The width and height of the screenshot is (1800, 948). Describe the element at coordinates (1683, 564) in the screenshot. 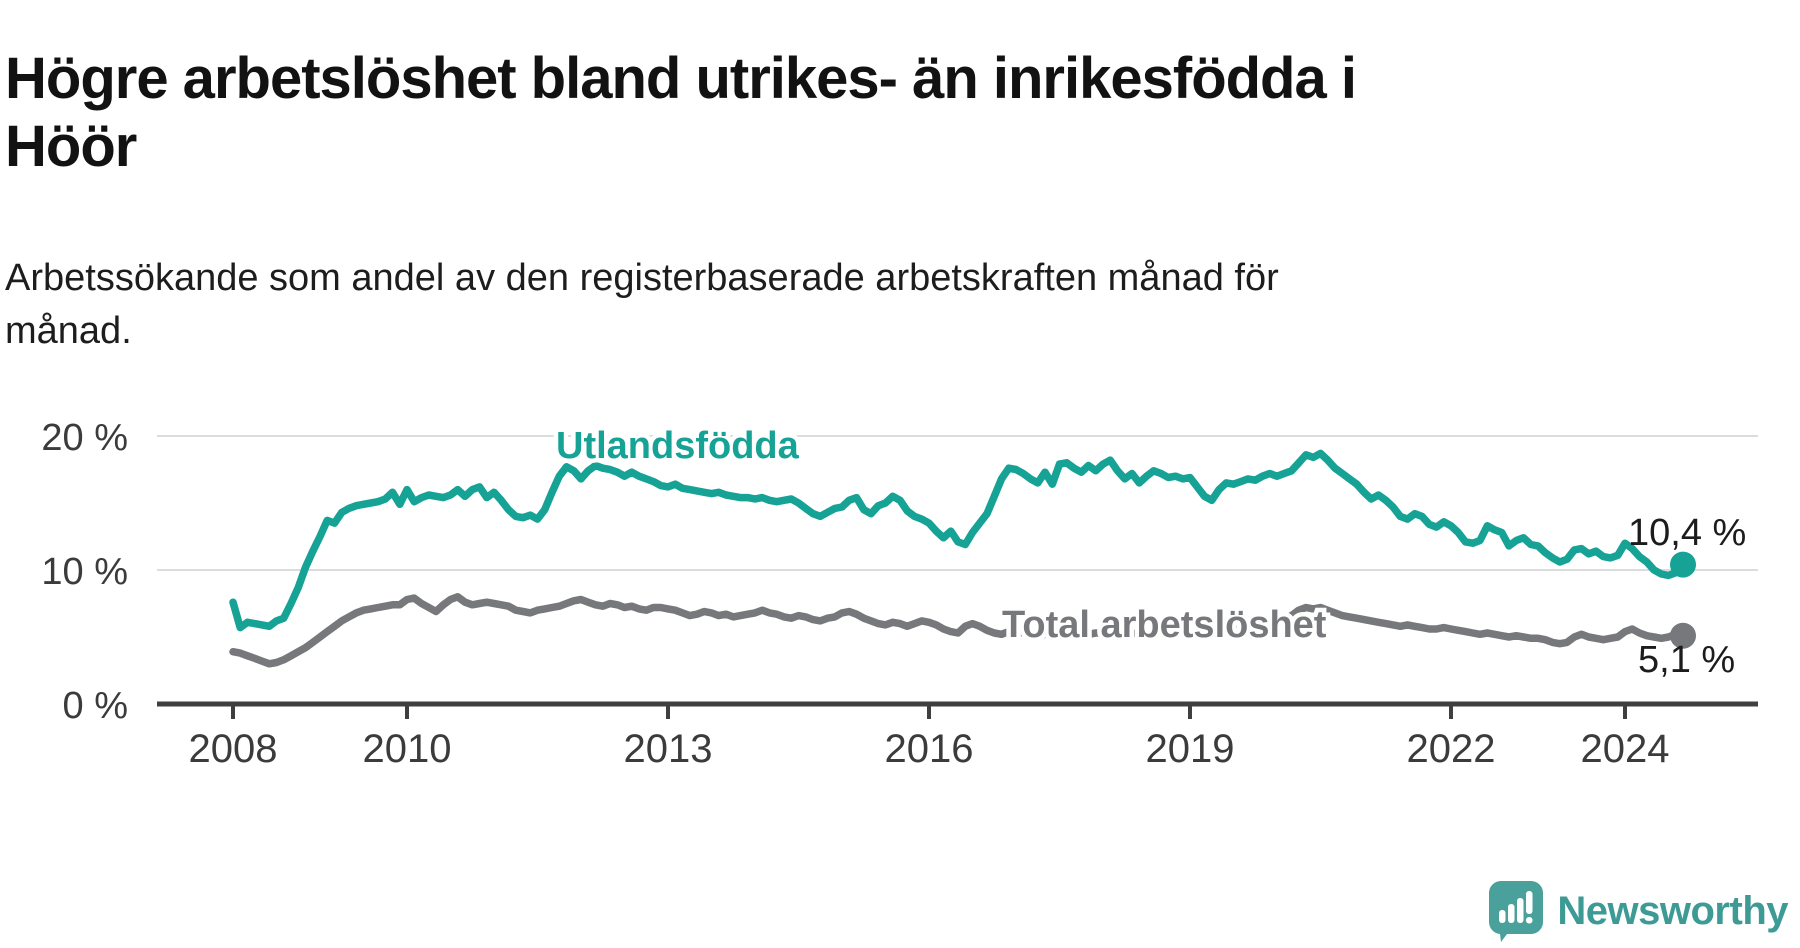

I see `series-end-dot-utlandsfodda` at that location.